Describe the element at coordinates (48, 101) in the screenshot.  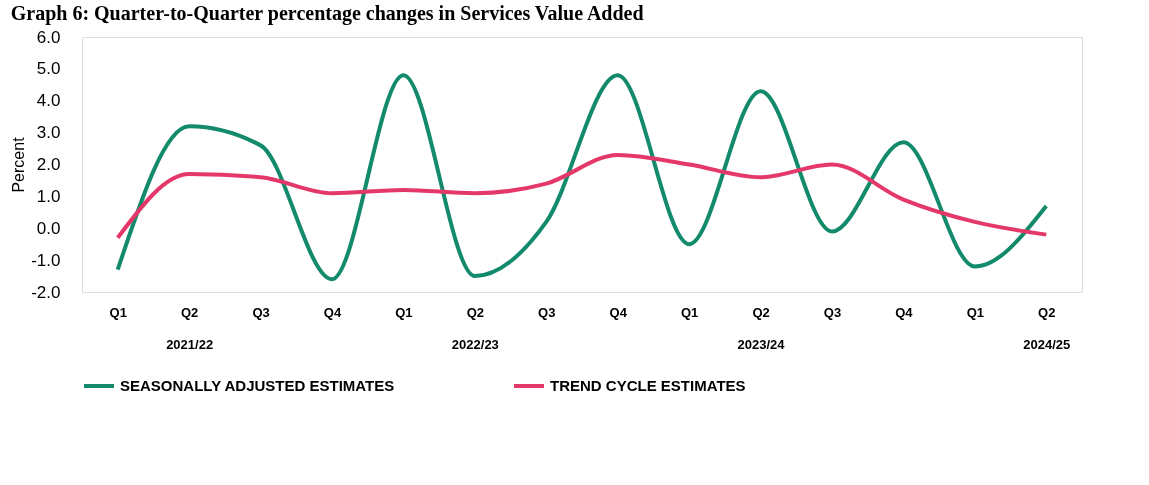
I see `y-tick-label: 4.0` at that location.